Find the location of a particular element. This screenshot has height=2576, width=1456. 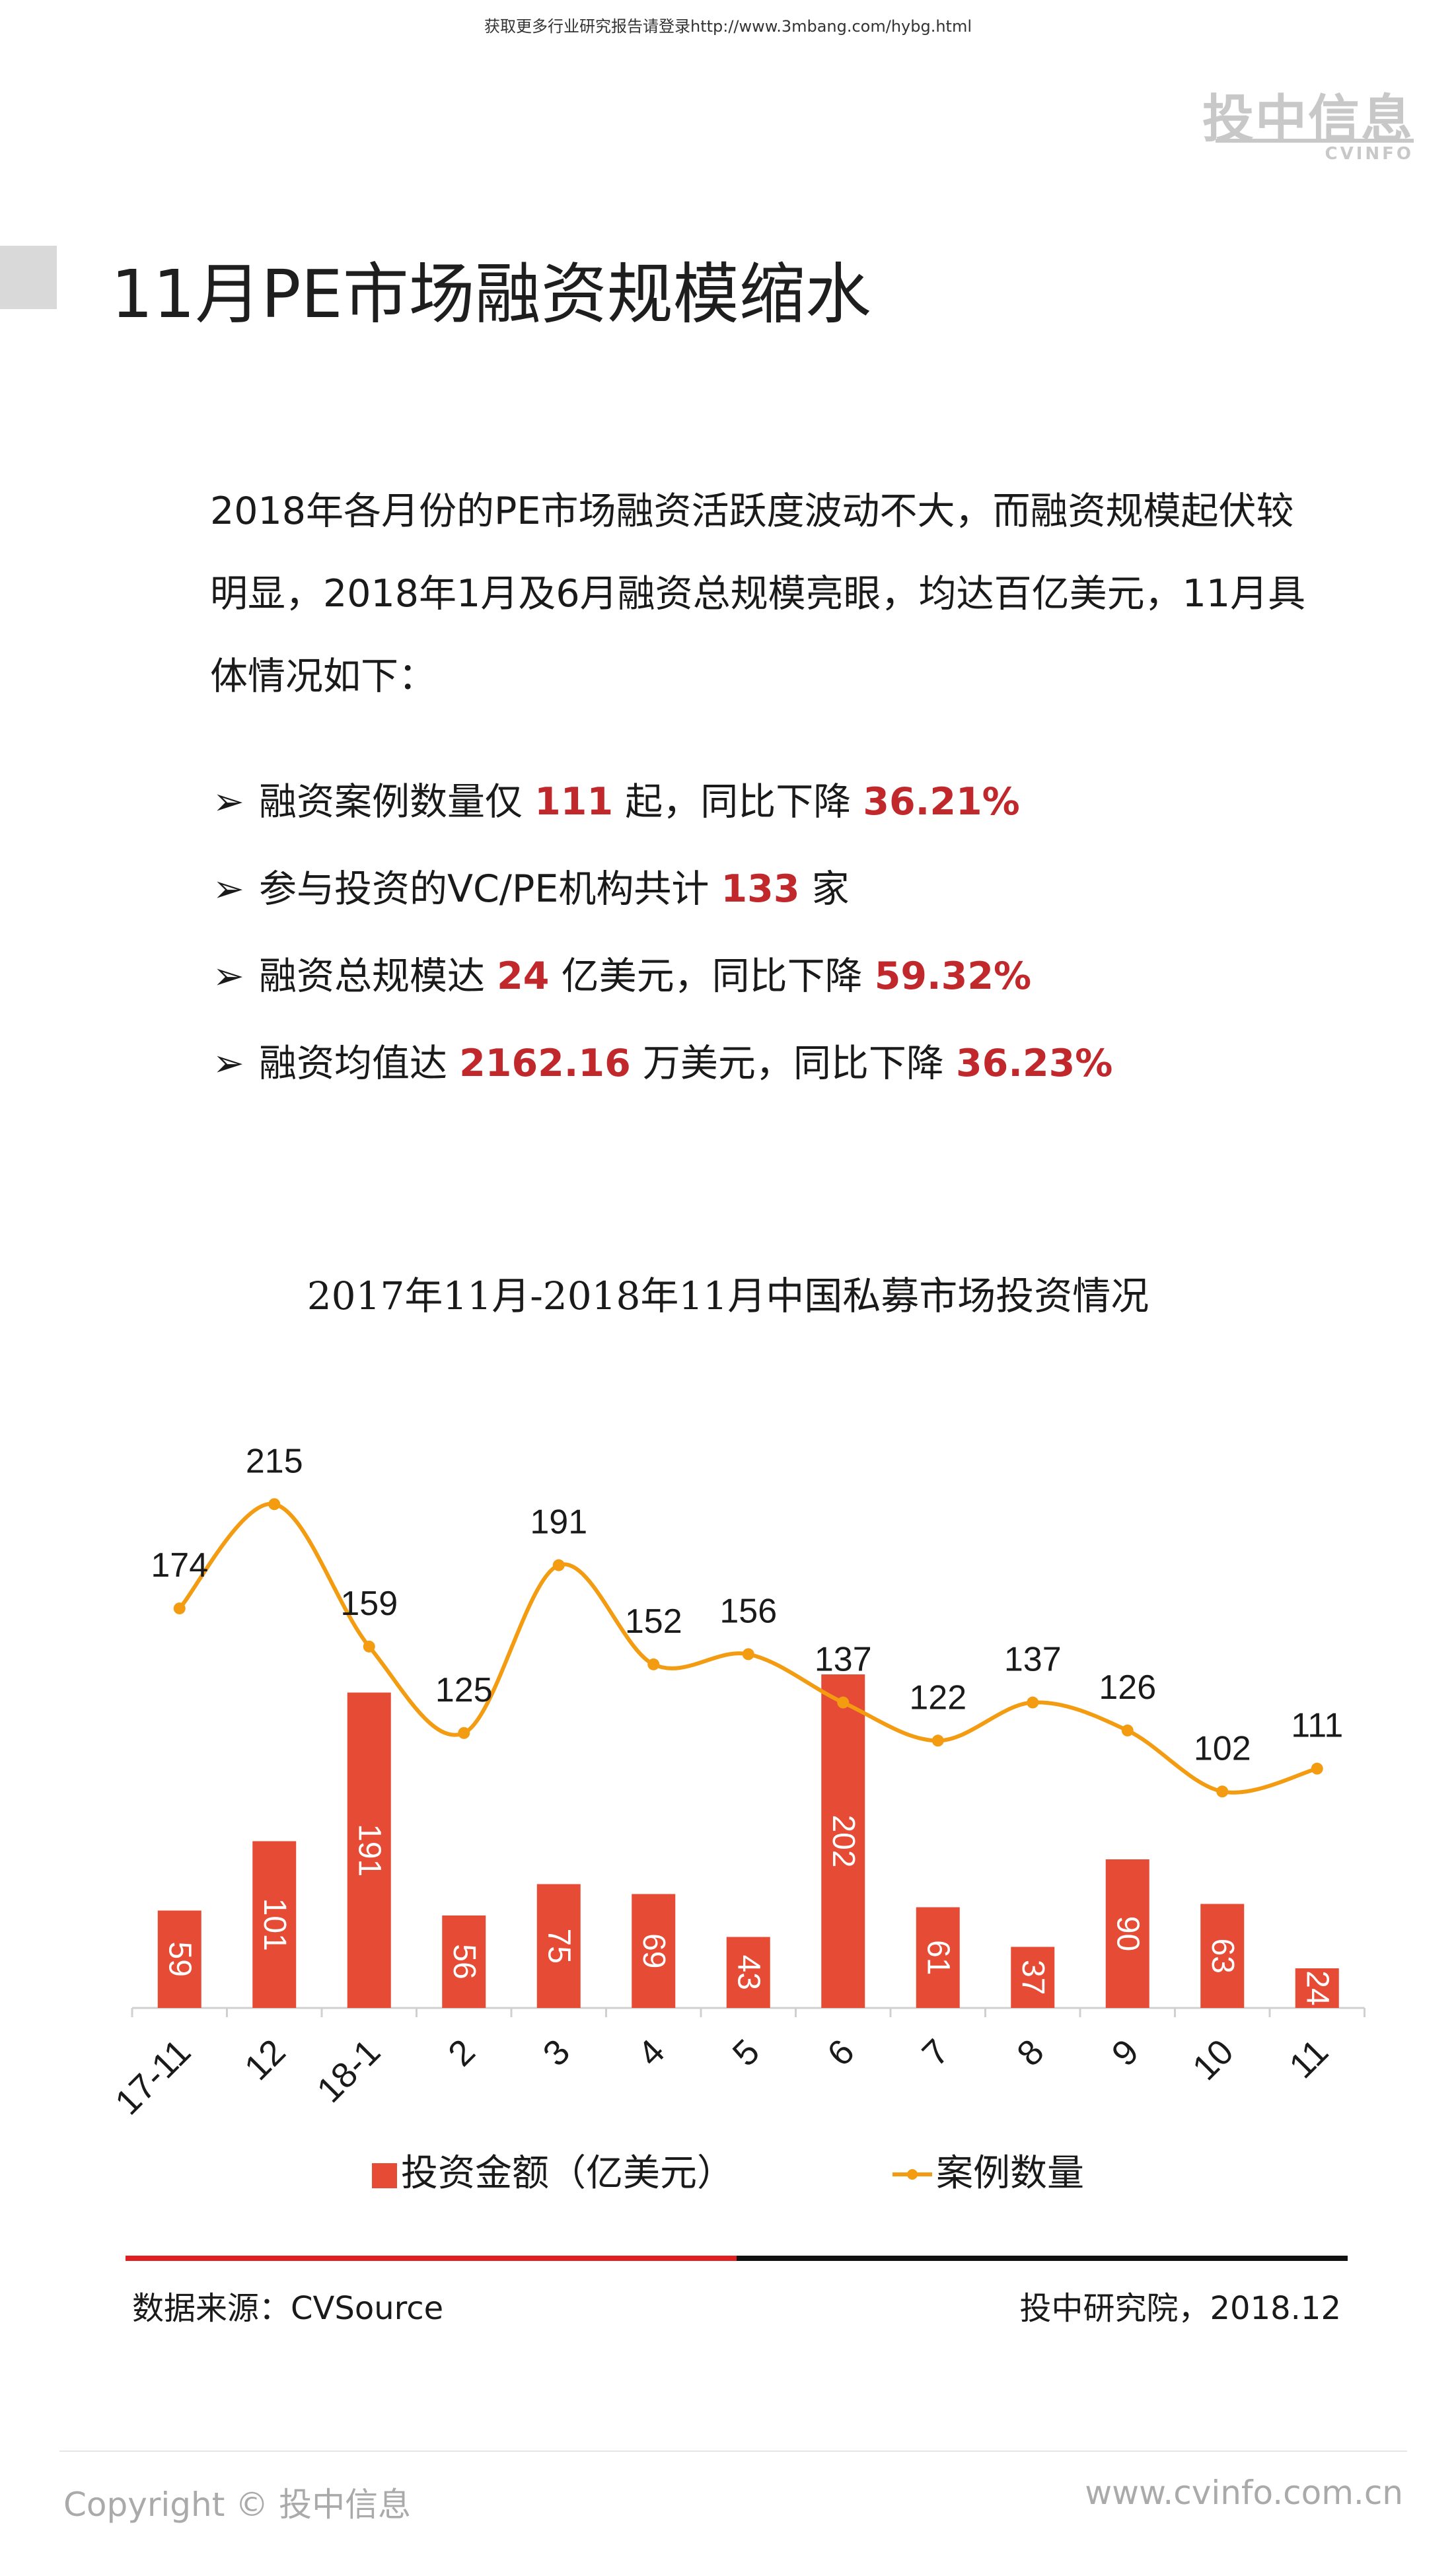

chart-legend: 投资金额（亿美元） 案例数量 is located at coordinates (728, 2170).